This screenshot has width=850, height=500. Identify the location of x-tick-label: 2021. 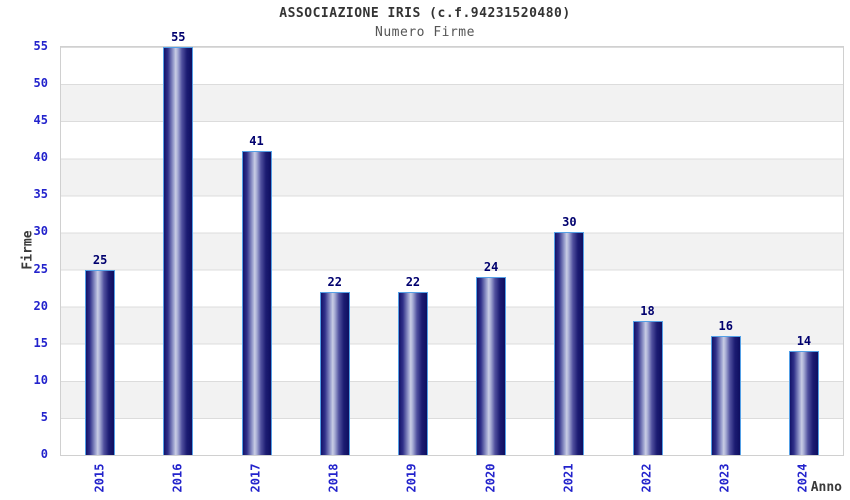
(568, 478).